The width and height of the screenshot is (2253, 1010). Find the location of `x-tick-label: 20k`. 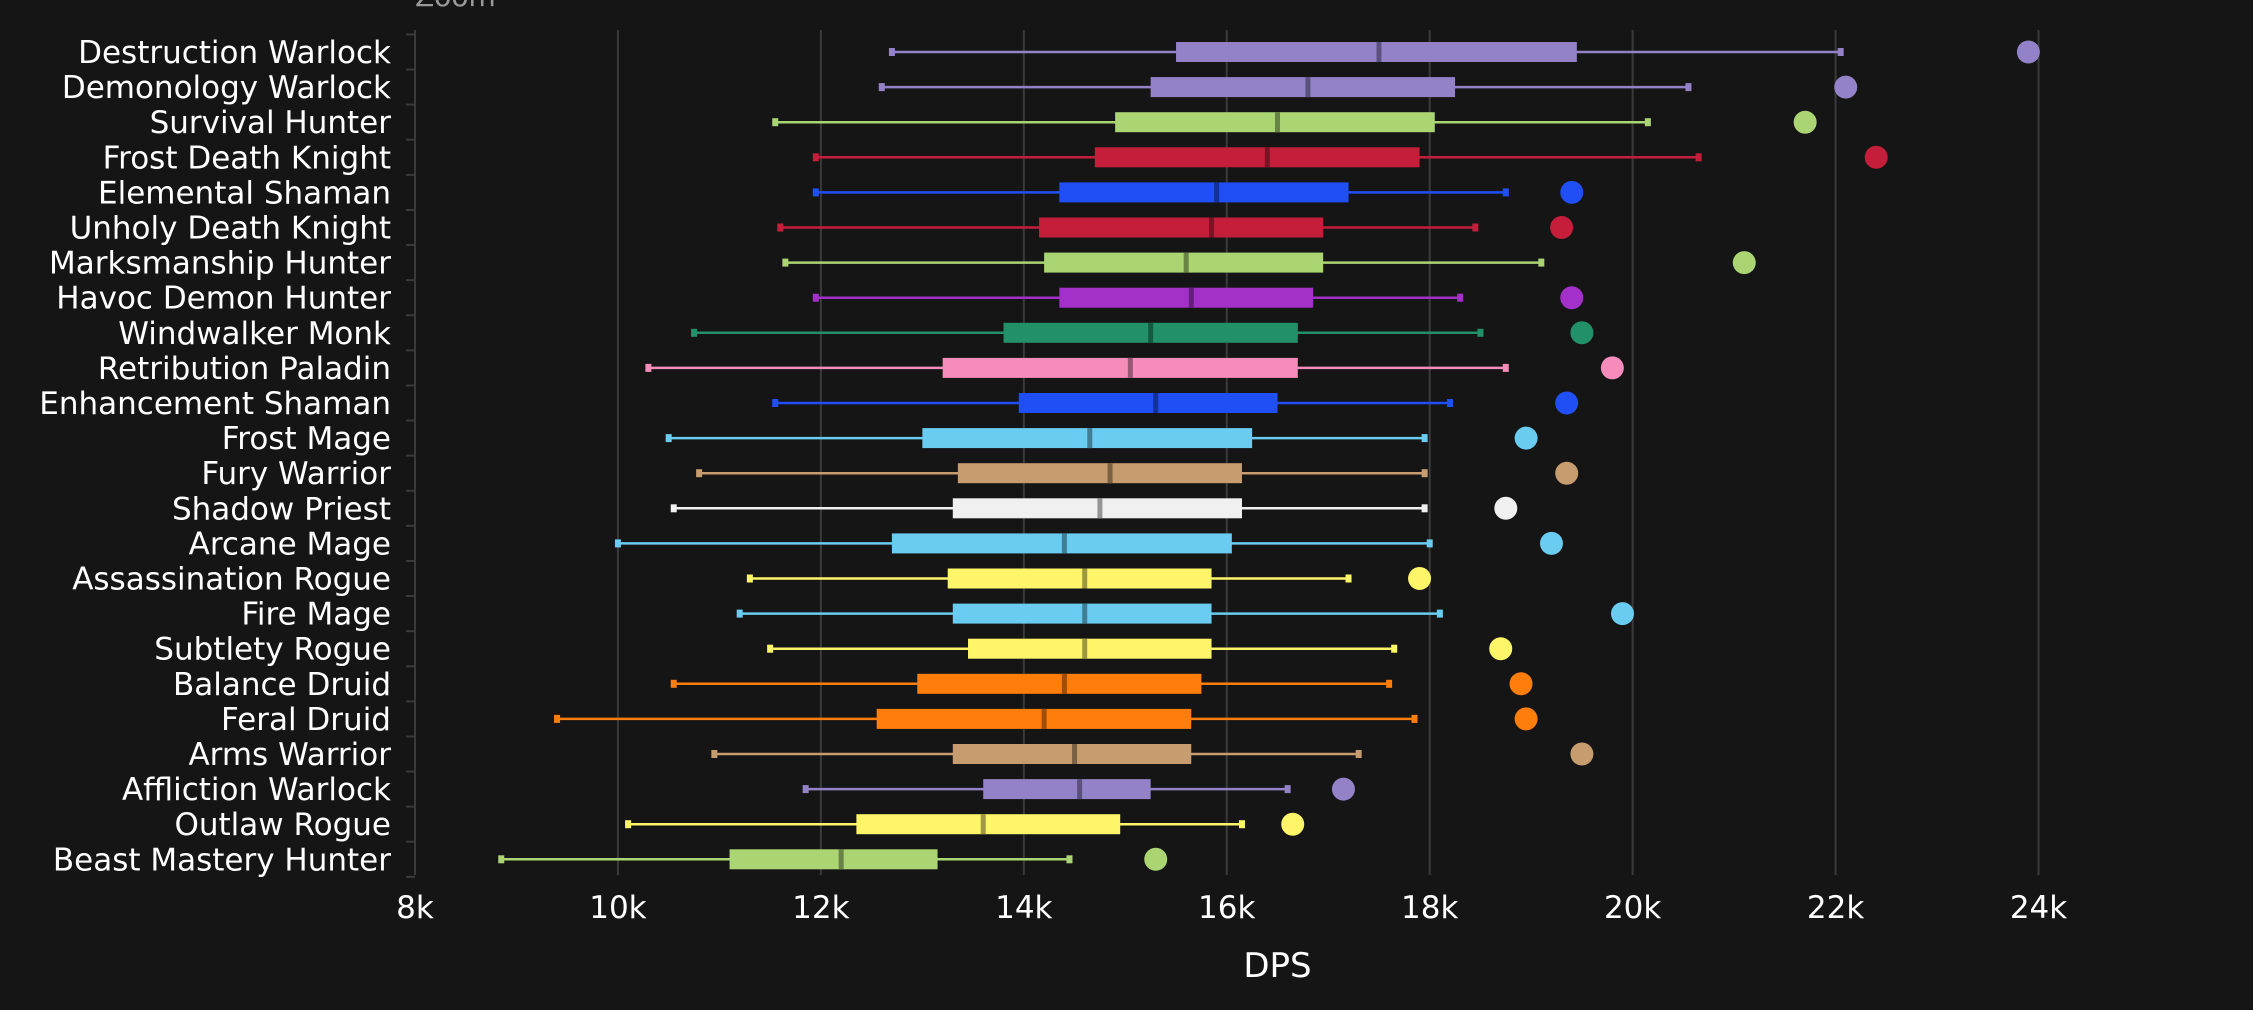

x-tick-label: 20k is located at coordinates (1632, 908).